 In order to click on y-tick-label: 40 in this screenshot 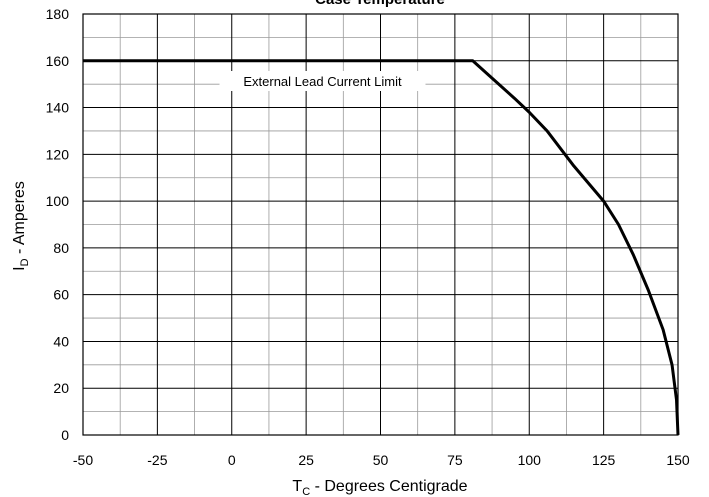, I will do `click(61, 341)`.